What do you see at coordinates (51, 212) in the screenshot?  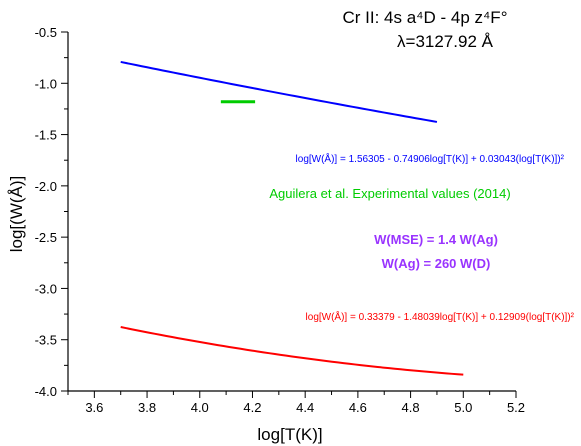 I see `y-ticks: -0.5 -1.0 -1.5 -2.0 -2.5 -3.0 -3.5 -4.0` at bounding box center [51, 212].